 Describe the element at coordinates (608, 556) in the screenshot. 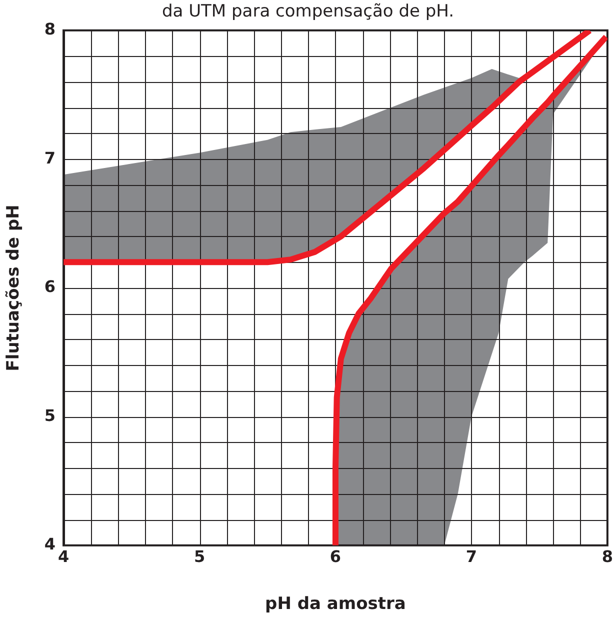

I see `x-tick-label: 8` at that location.